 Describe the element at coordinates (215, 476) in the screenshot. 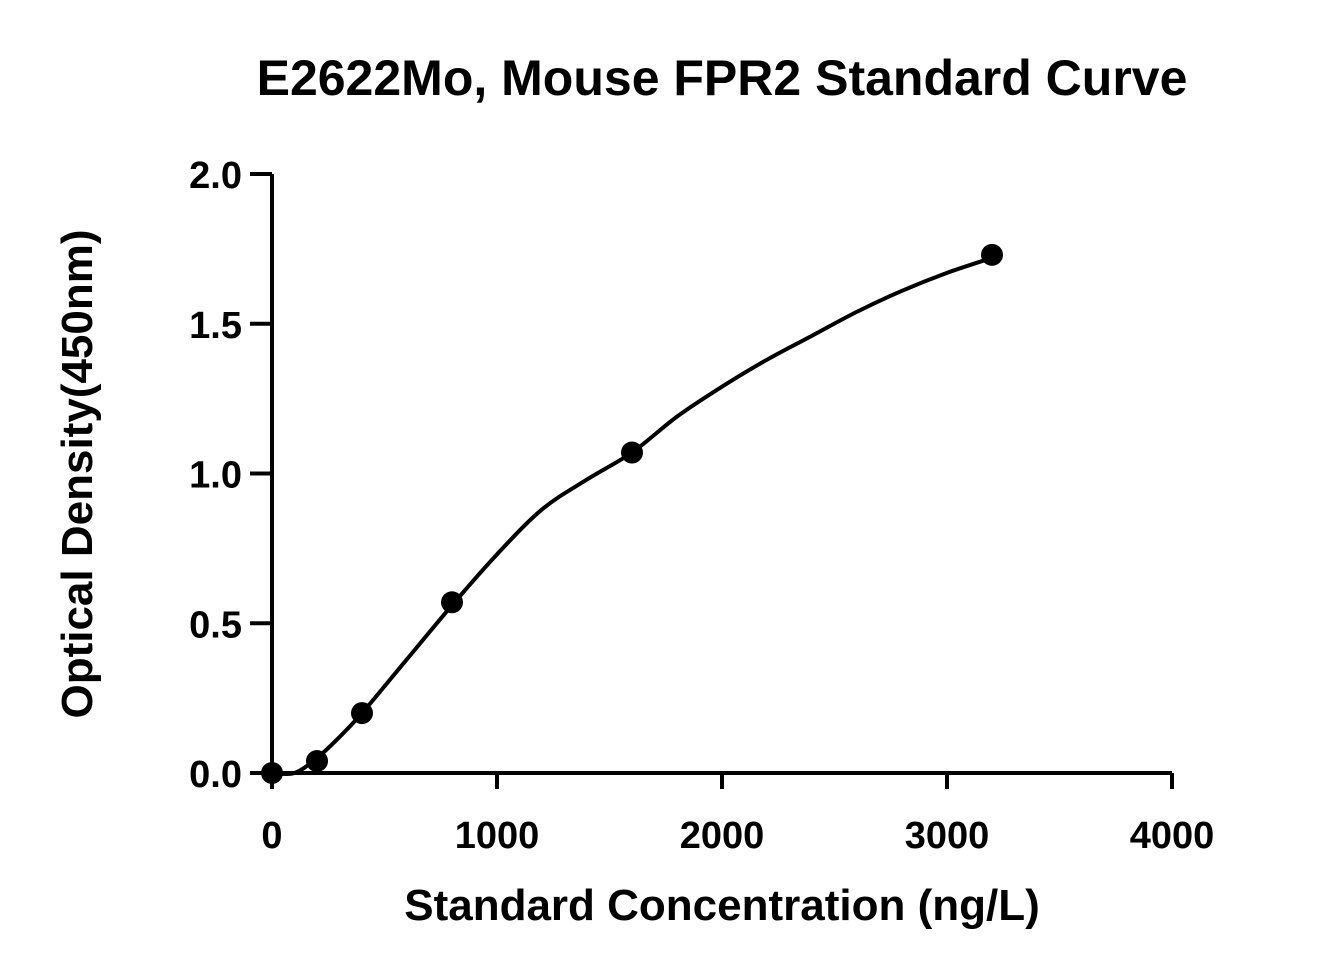

I see `y-tick-label: 1.0` at that location.